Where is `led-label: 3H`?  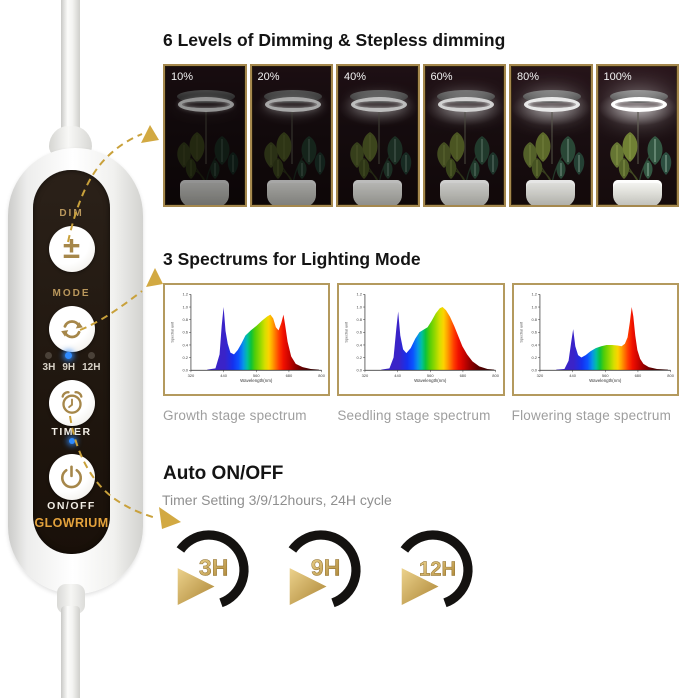 led-label: 3H is located at coordinates (49, 367).